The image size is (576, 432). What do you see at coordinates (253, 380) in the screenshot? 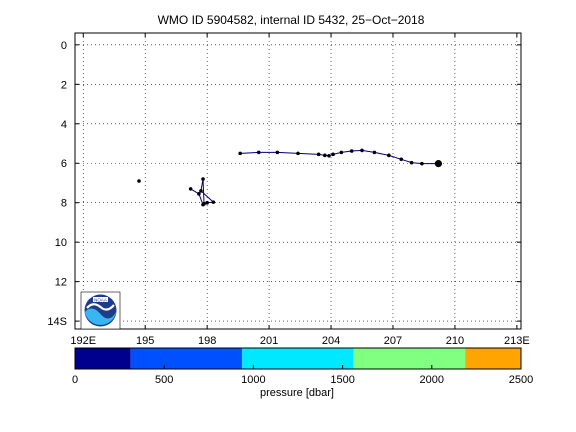
I see `colorbar-tick-label: 1000` at bounding box center [253, 380].